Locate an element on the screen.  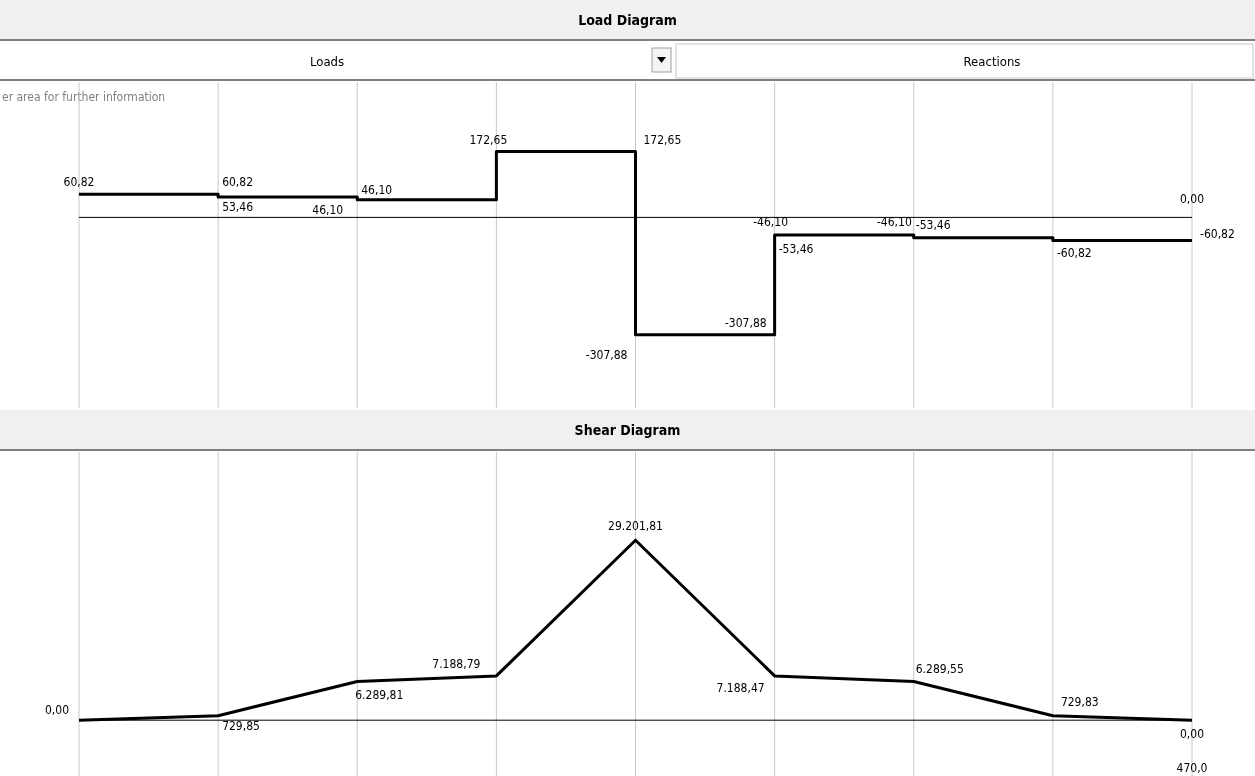
data-label: 172,65 is located at coordinates (488, 139).